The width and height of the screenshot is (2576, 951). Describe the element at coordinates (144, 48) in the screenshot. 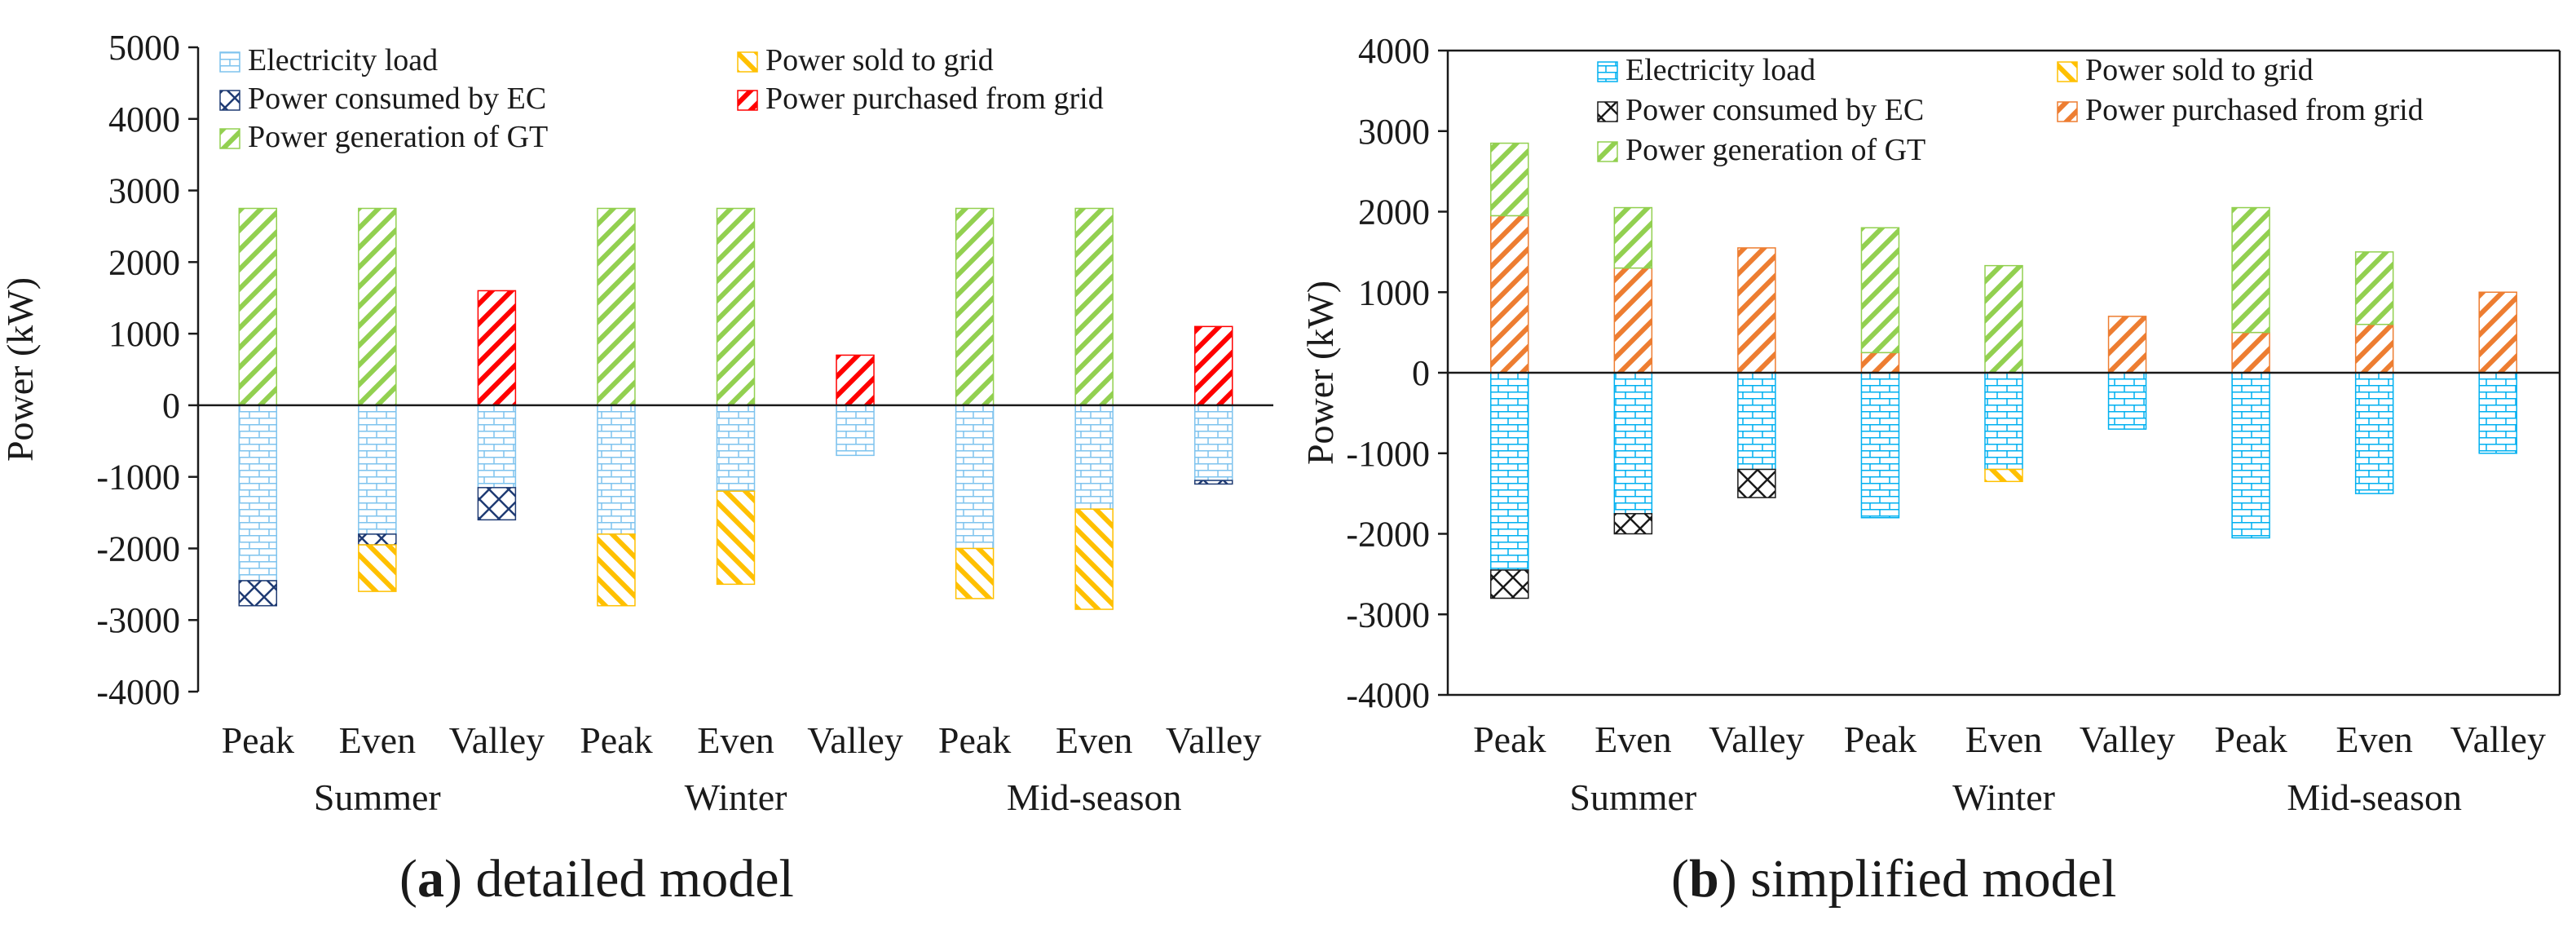

I see `y-tick-label: 5000` at that location.